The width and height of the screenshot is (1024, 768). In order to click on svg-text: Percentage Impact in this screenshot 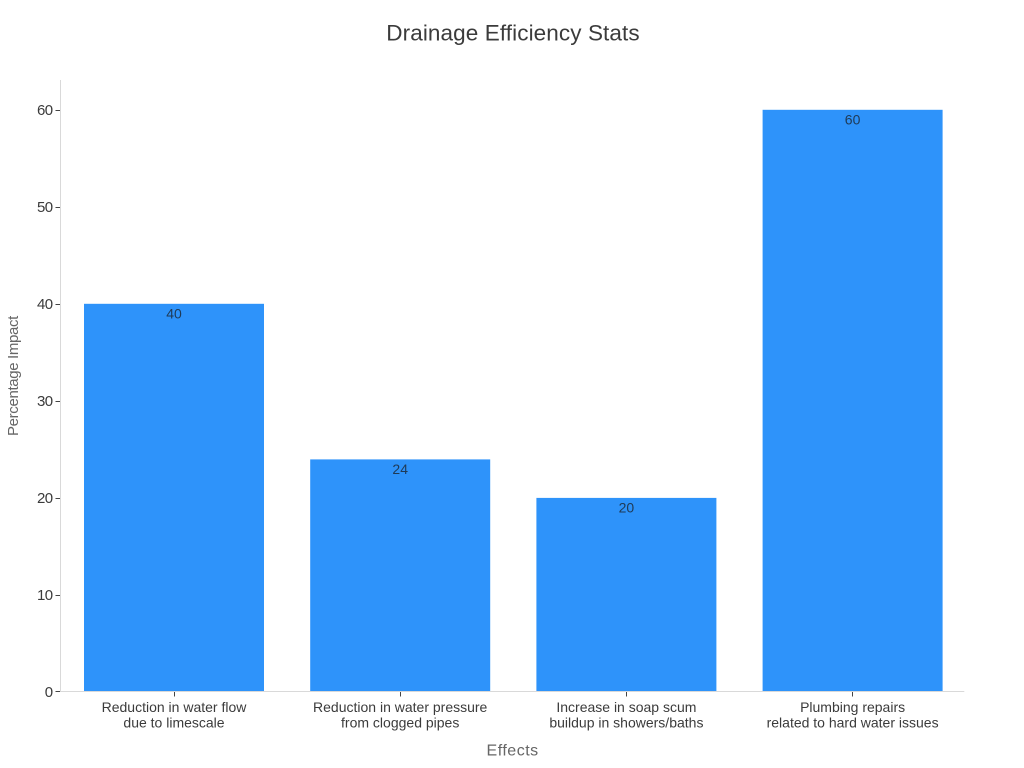, I will do `click(13, 375)`.